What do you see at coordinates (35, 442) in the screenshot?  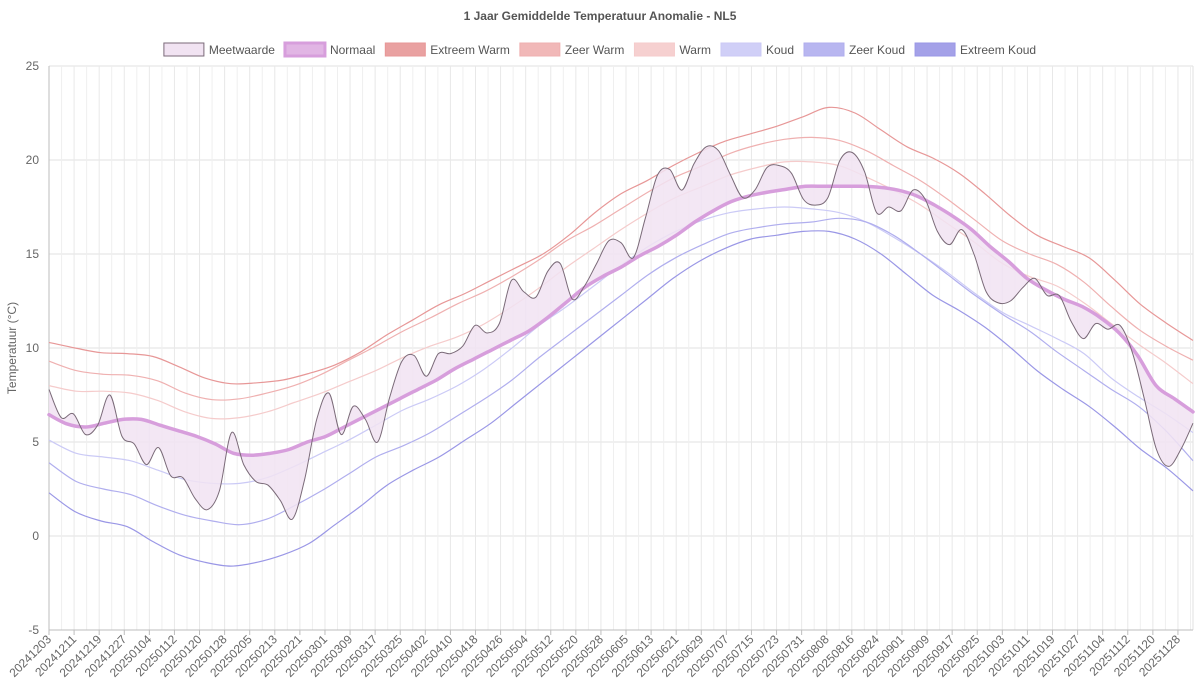 I see `y-tick-label: 5` at bounding box center [35, 442].